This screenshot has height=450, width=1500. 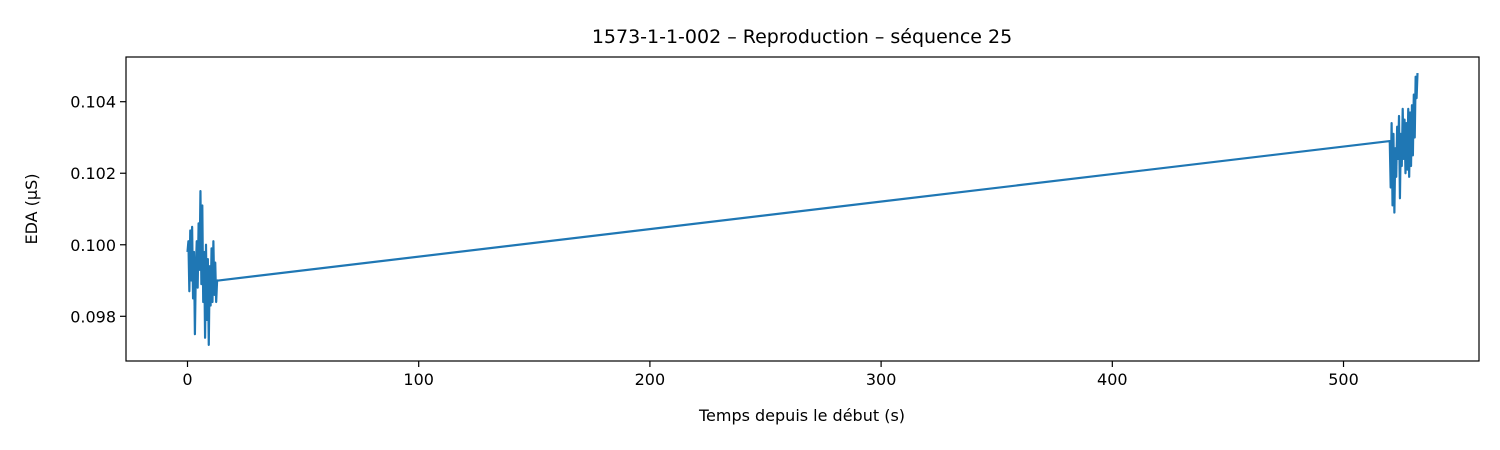 I want to click on y-tick-label: 0.098, so click(x=93, y=316).